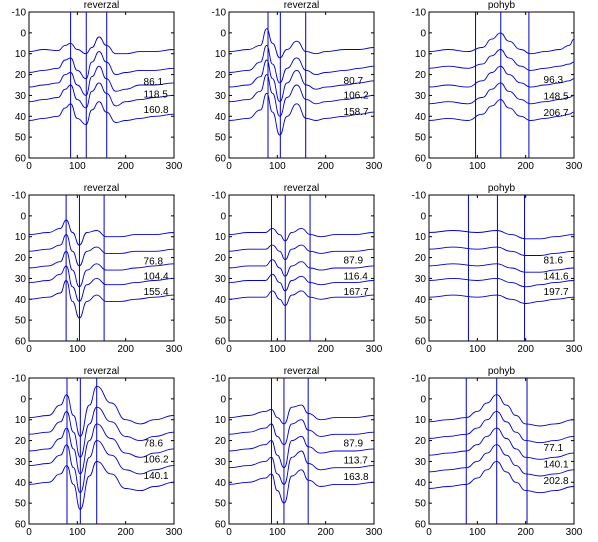 This screenshot has width=598, height=542. Describe the element at coordinates (554, 261) in the screenshot. I see `annotation-value: 81.6` at that location.